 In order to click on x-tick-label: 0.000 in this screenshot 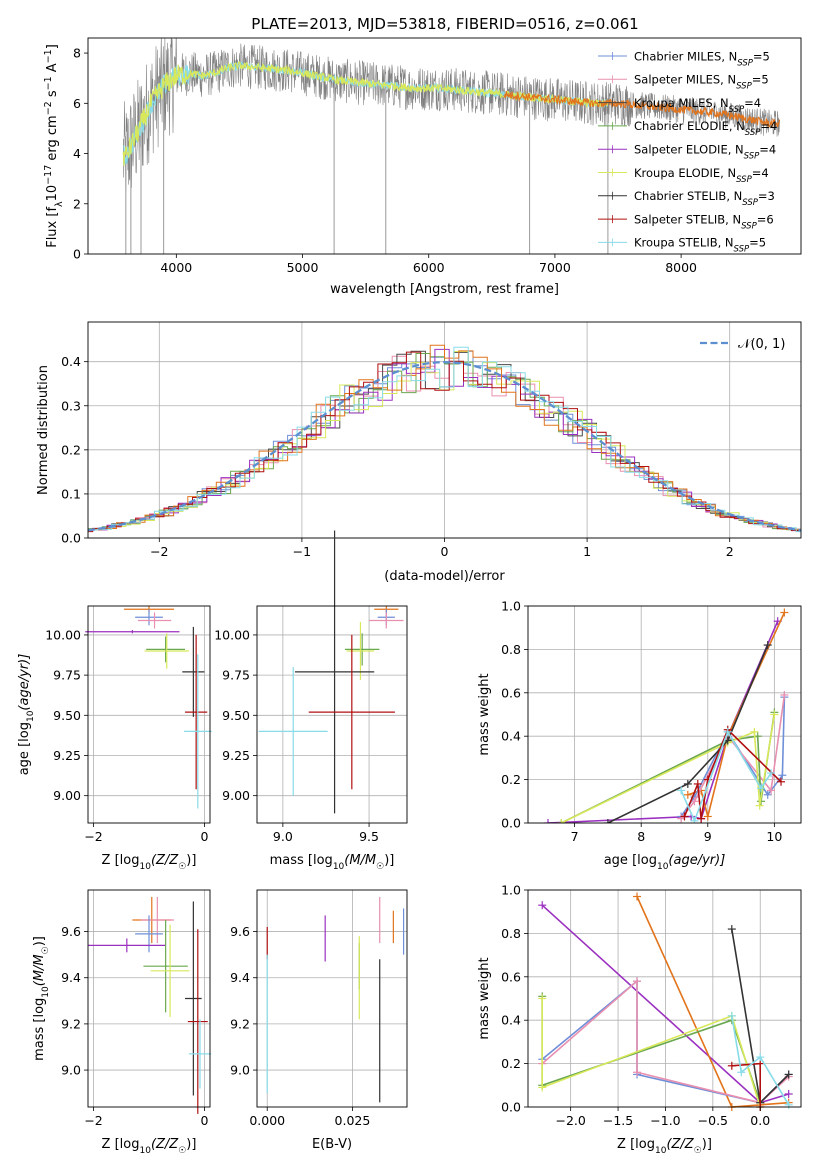, I will do `click(267, 1120)`.